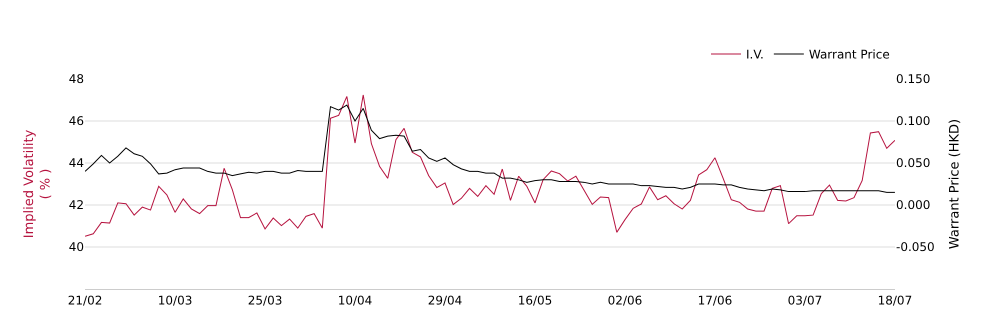  Describe the element at coordinates (76, 205) in the screenshot. I see `y-tick-label: 42` at that location.